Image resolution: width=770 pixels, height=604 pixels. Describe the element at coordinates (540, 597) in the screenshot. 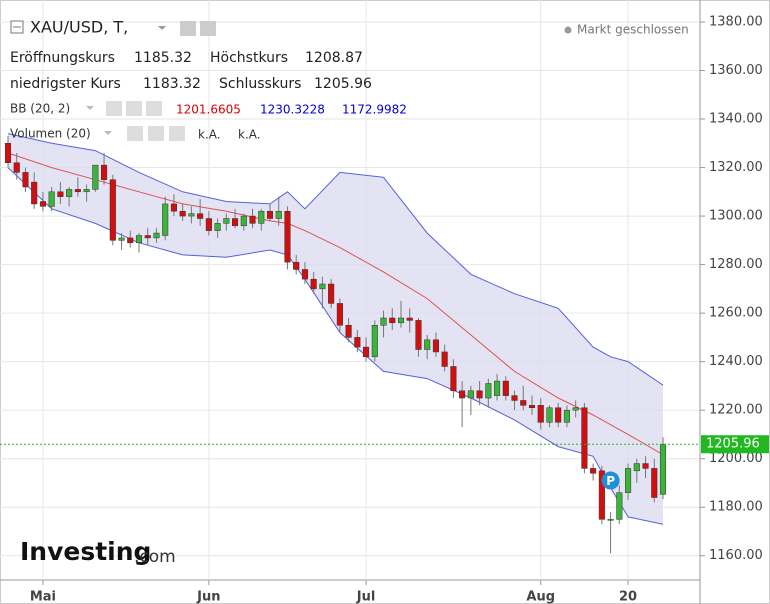

I see `x-tick-label: Aug` at that location.